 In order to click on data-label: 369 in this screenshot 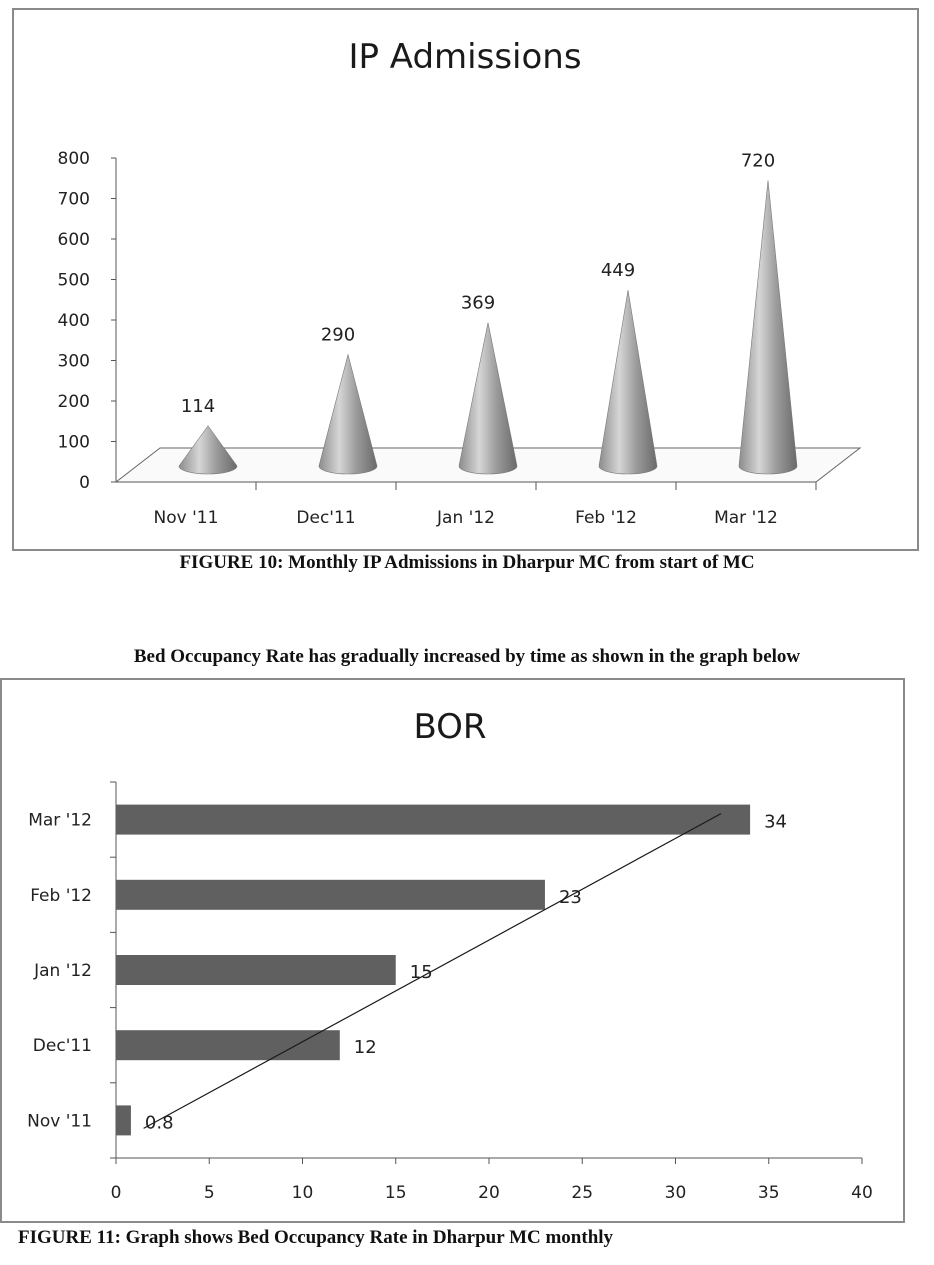, I will do `click(478, 303)`.